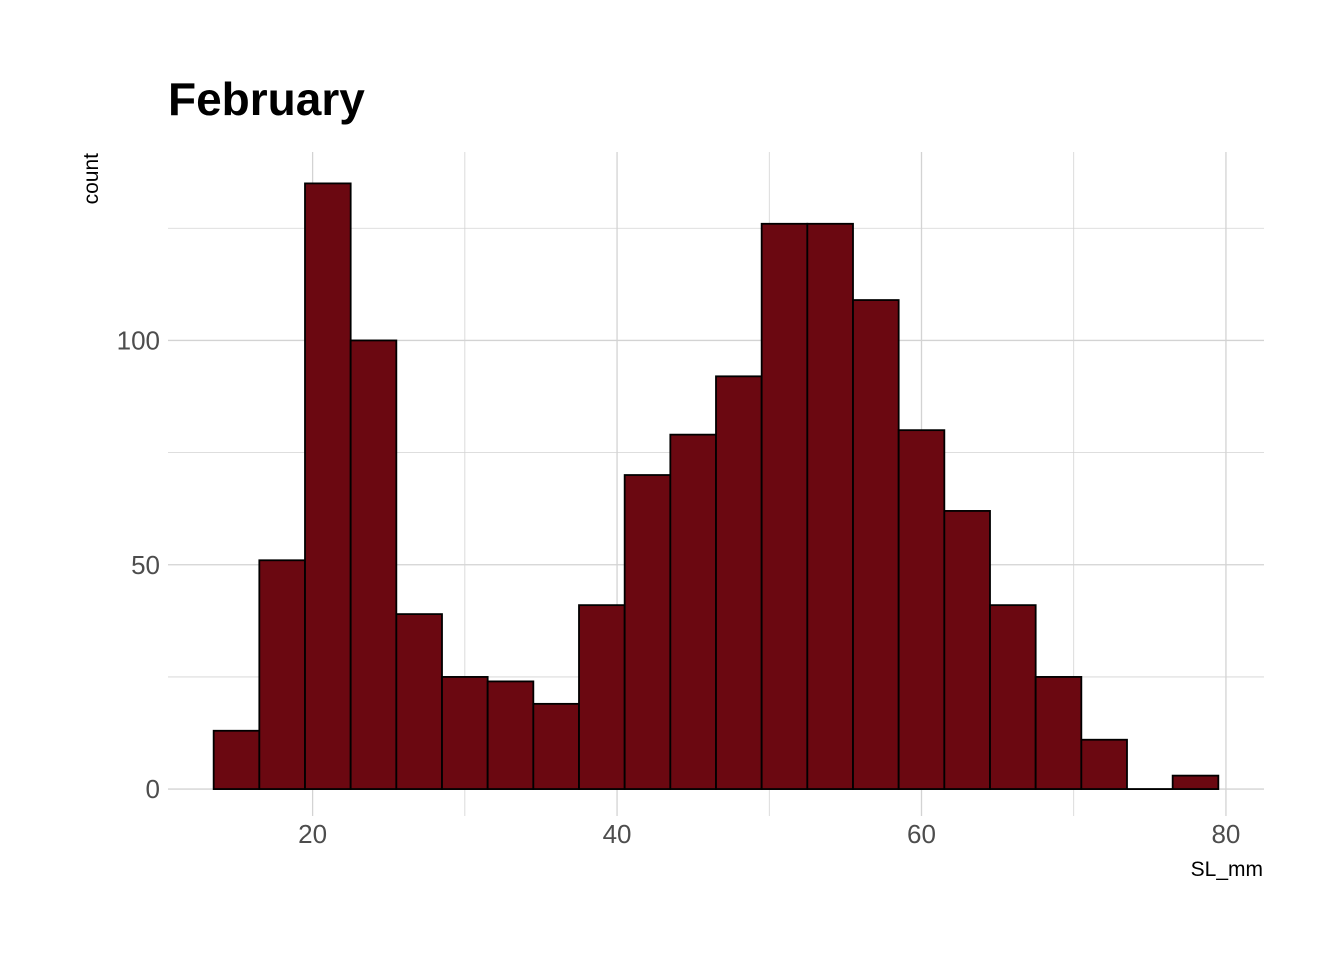 The height and width of the screenshot is (960, 1344). I want to click on x-axis-title: SL_mm, so click(1227, 869).